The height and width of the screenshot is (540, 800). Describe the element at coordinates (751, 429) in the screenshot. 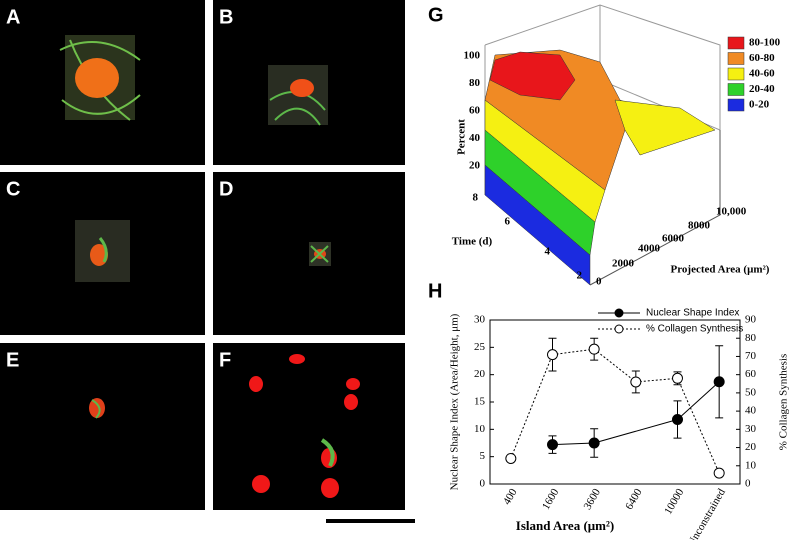

I see `y2-tick-label: 30` at that location.